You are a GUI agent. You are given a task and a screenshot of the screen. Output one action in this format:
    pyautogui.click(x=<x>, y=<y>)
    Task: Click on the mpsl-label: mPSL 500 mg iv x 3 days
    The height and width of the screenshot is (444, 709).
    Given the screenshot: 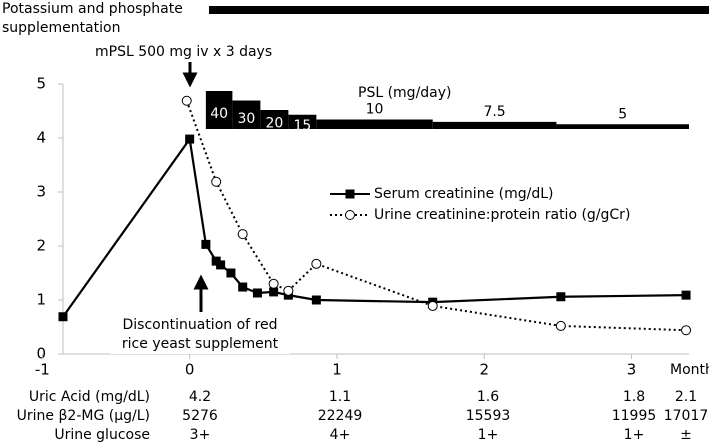 What is the action you would take?
    pyautogui.click(x=183, y=52)
    